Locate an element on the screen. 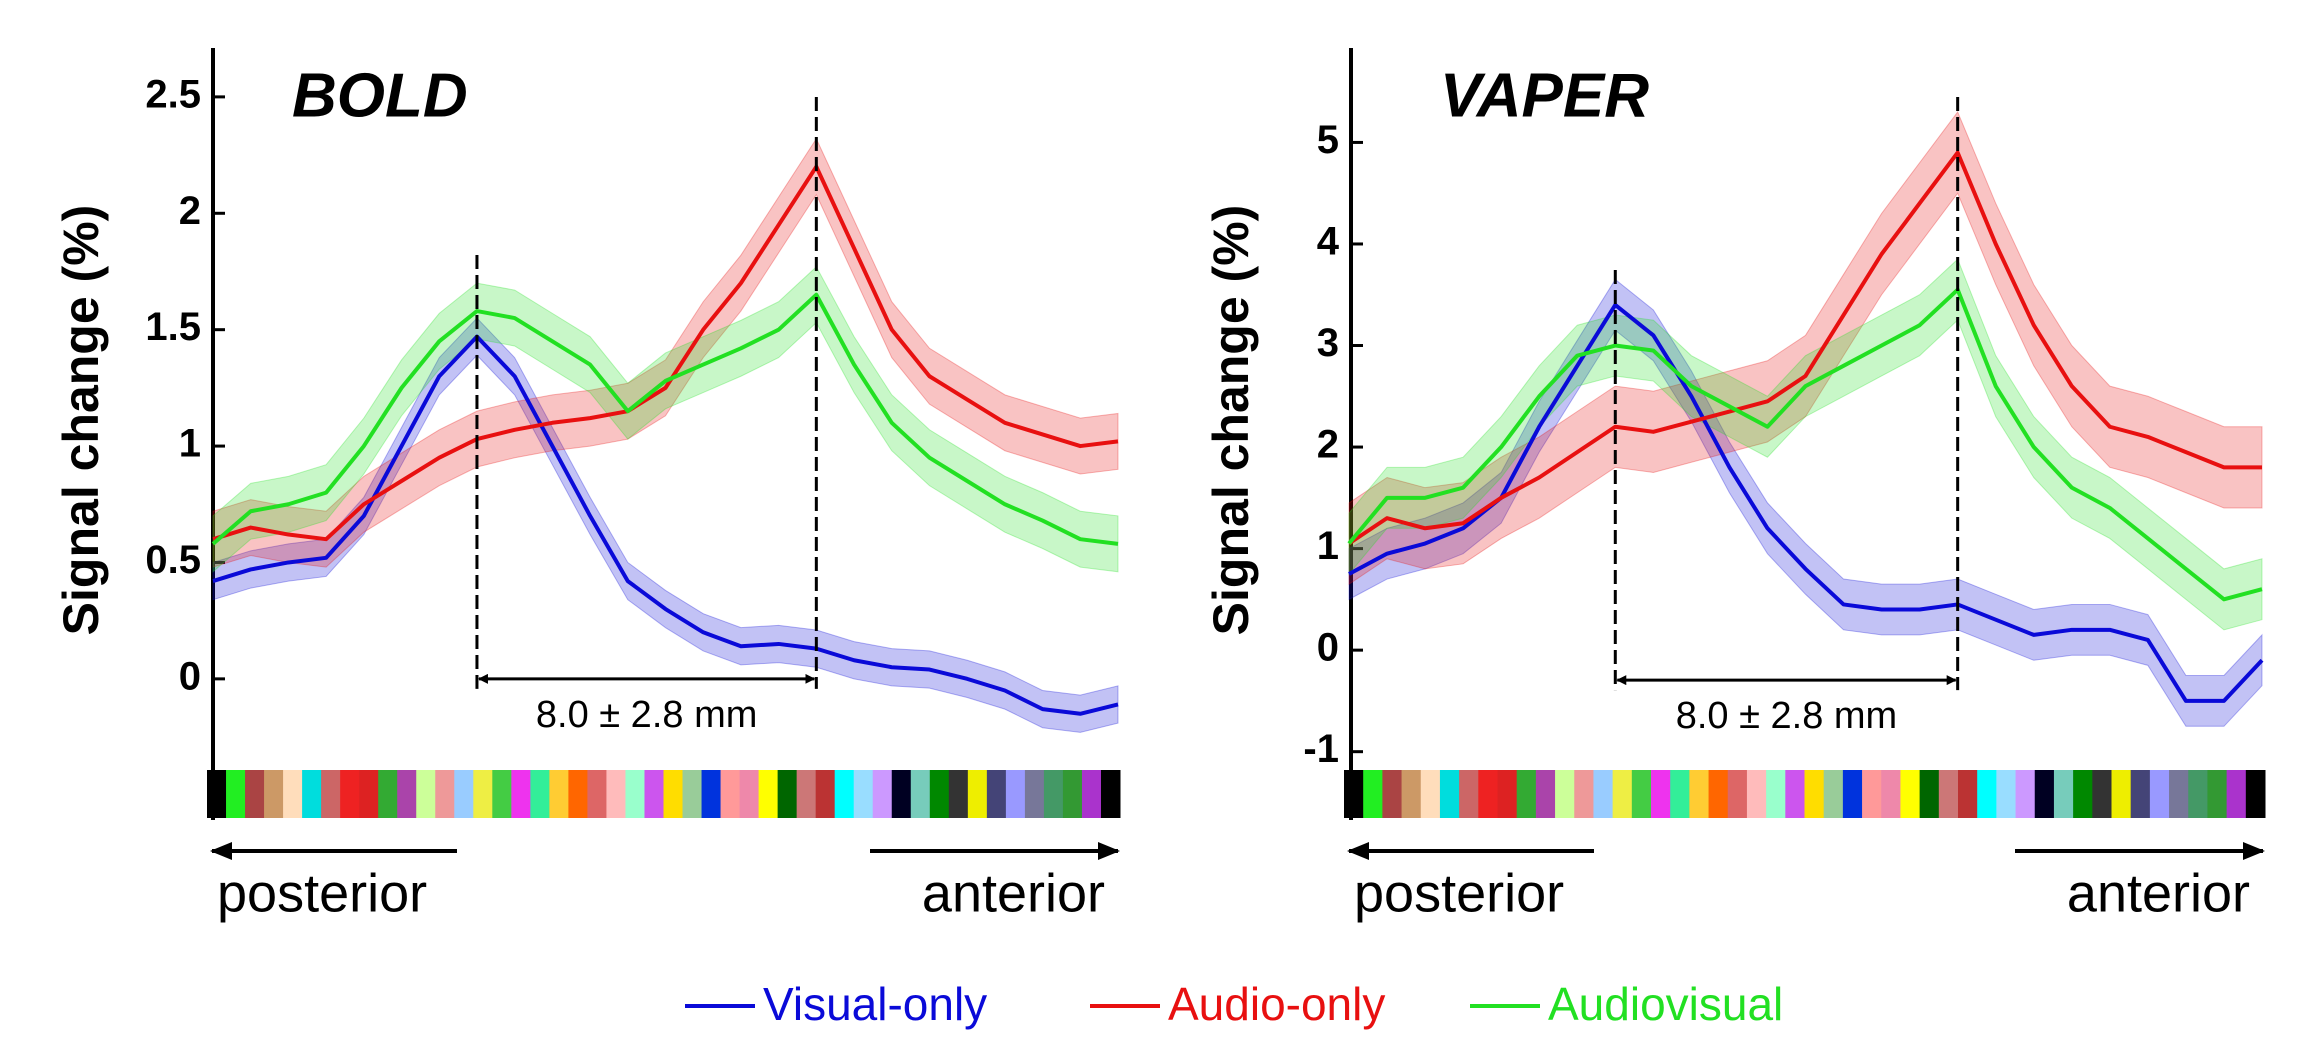  y-tick-label: 0 is located at coordinates (1328, 648).